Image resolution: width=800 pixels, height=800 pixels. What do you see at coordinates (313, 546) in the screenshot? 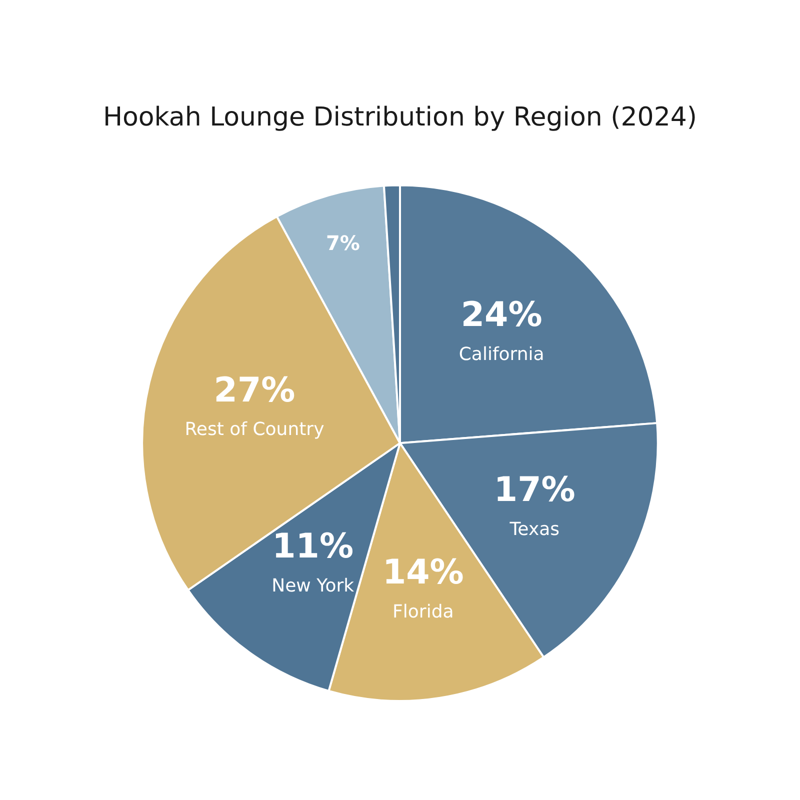
I see `data-label: 11%` at bounding box center [313, 546].